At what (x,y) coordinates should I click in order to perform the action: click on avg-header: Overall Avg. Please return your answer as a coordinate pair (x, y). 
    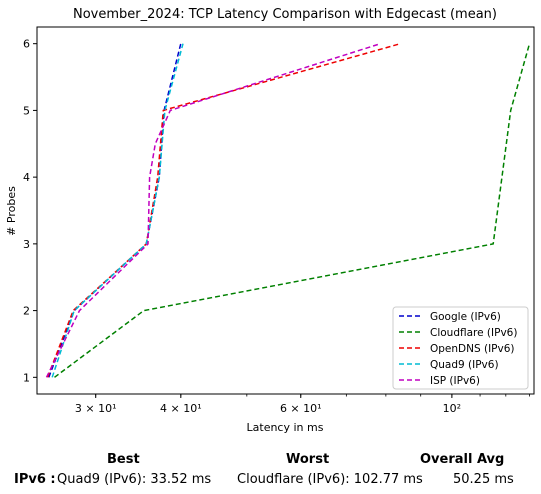
    Looking at the image, I should click on (462, 459).